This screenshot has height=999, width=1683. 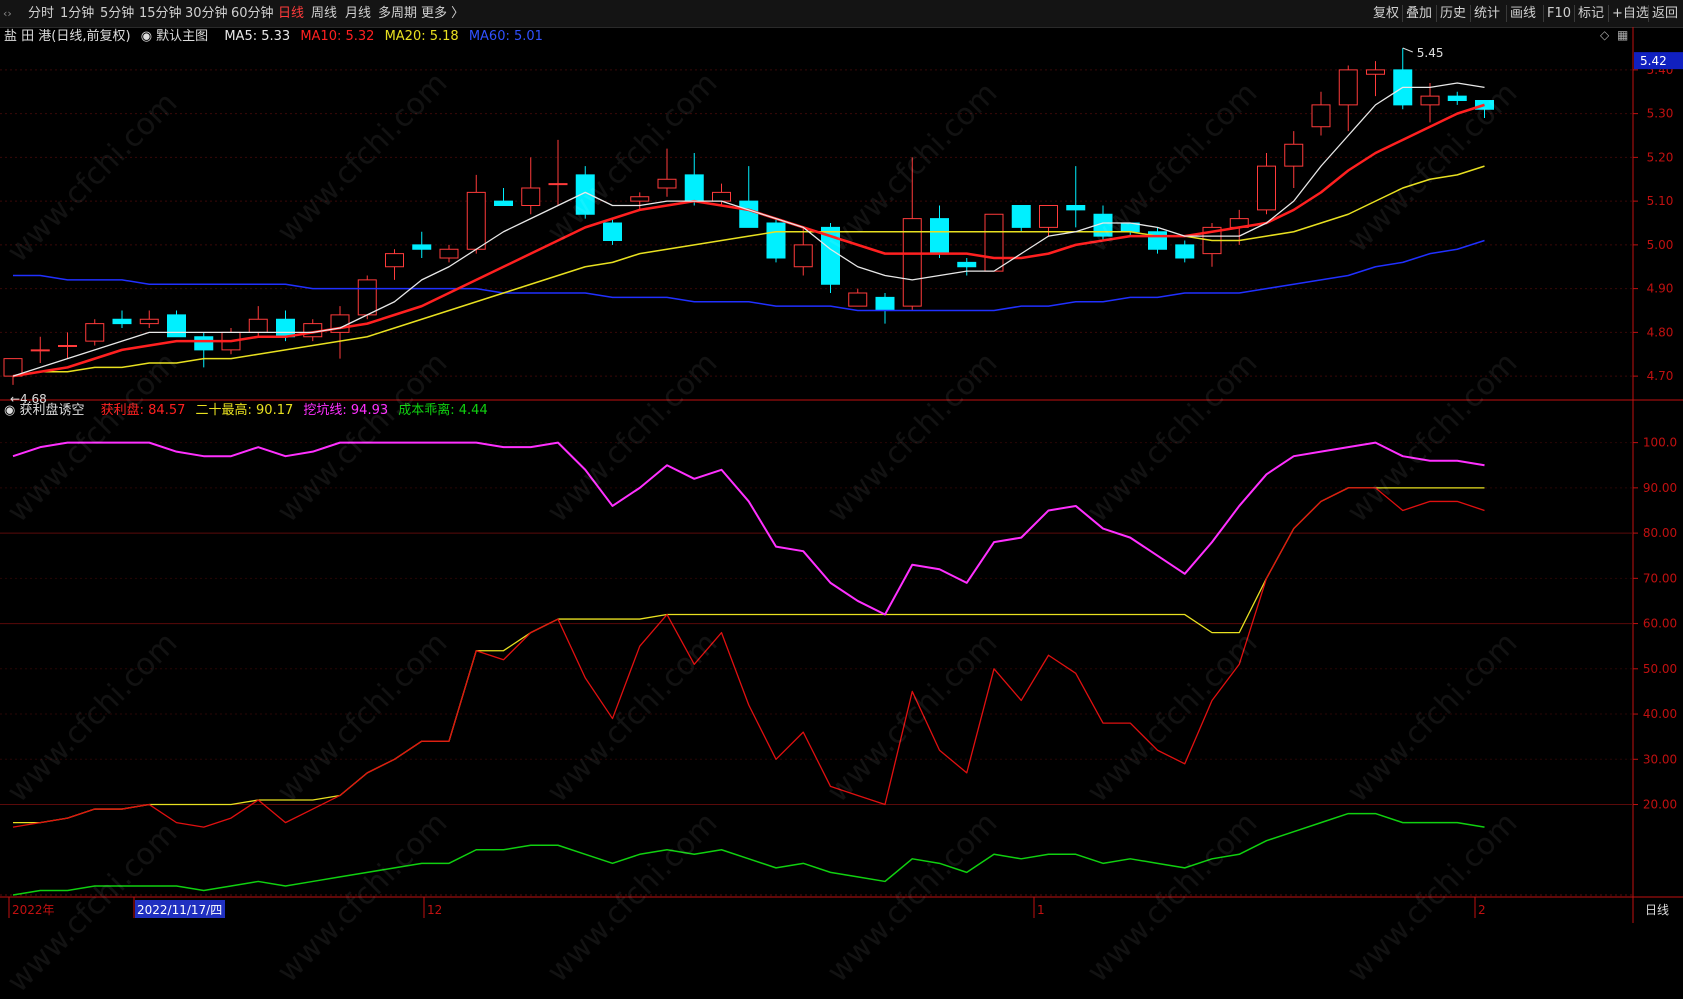 What do you see at coordinates (41, 13) in the screenshot?
I see `period-tab-0: 分时` at bounding box center [41, 13].